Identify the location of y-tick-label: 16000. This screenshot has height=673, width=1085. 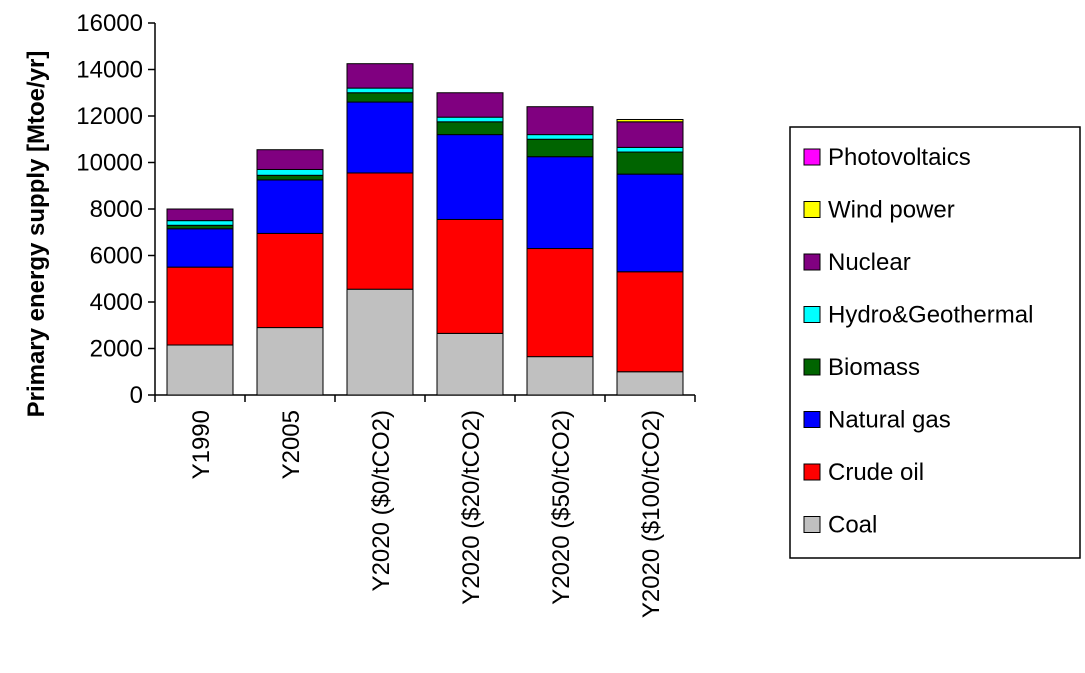
(109, 23).